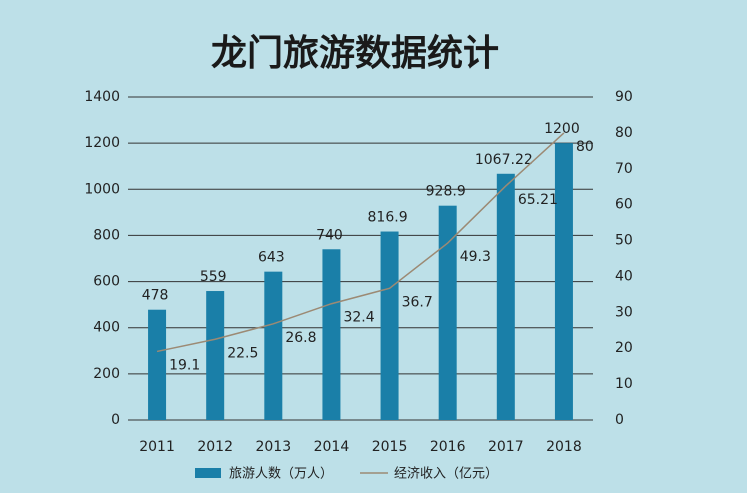 The image size is (747, 493). Describe the element at coordinates (273, 447) in the screenshot. I see `x-tick-label: 2013` at that location.